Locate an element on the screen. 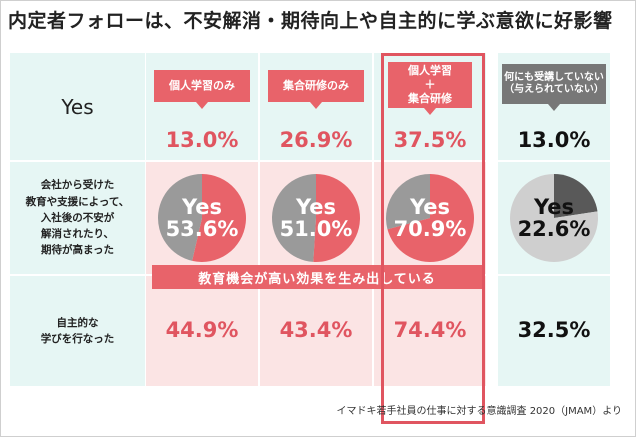 This screenshot has width=636, height=437. col4-pie is located at coordinates (554, 218).